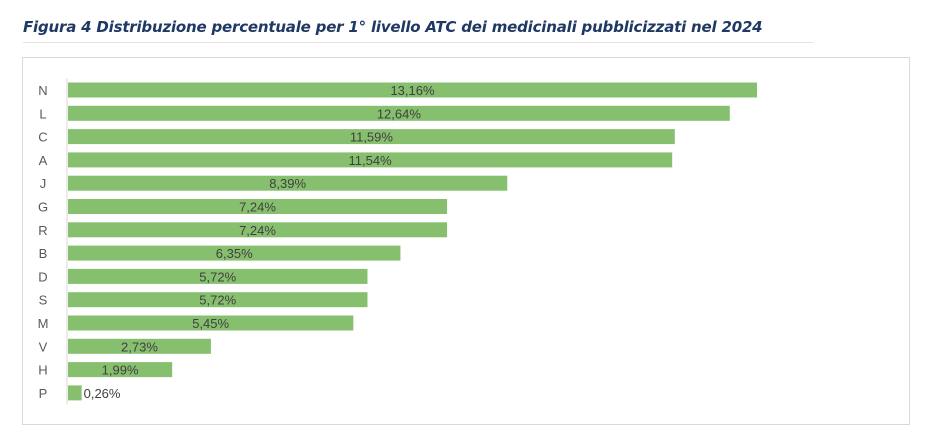  I want to click on category-label-C: C, so click(42, 137).